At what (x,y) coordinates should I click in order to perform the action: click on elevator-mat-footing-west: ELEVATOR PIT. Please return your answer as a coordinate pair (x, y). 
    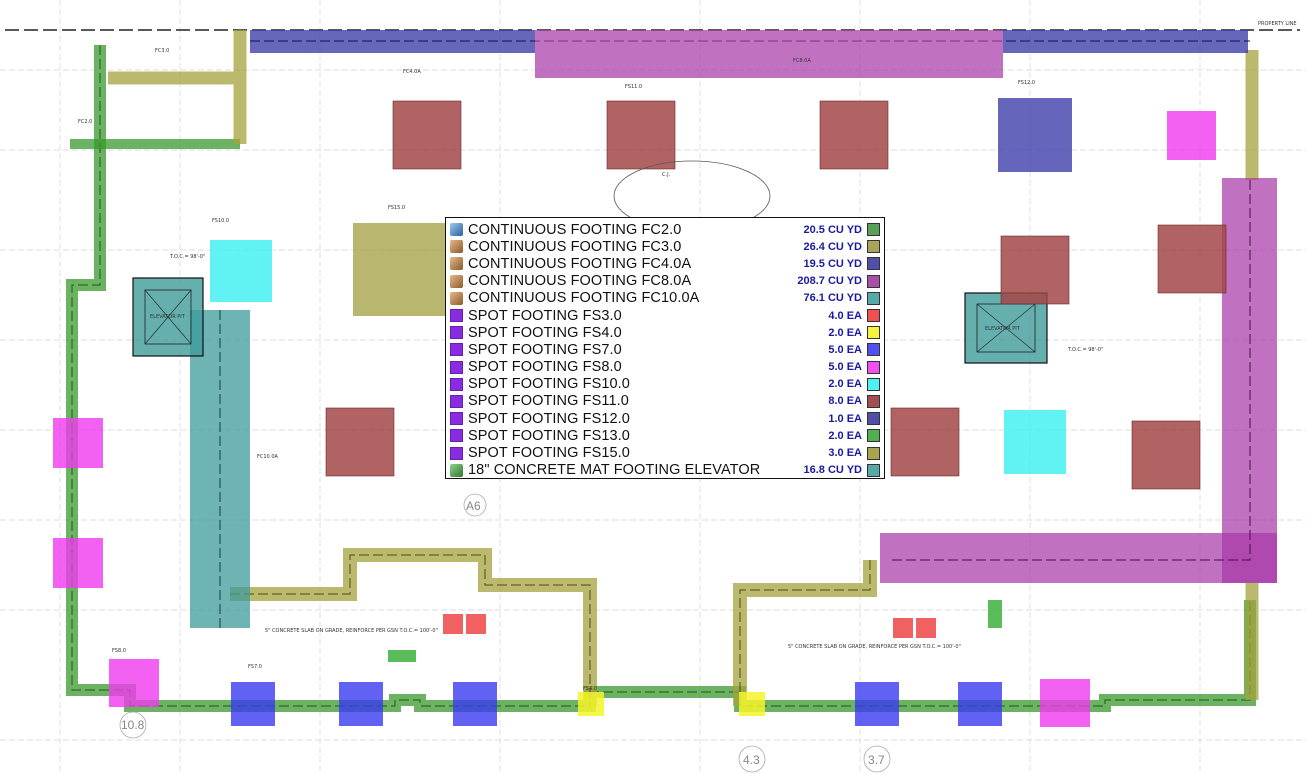
    Looking at the image, I should click on (168, 317).